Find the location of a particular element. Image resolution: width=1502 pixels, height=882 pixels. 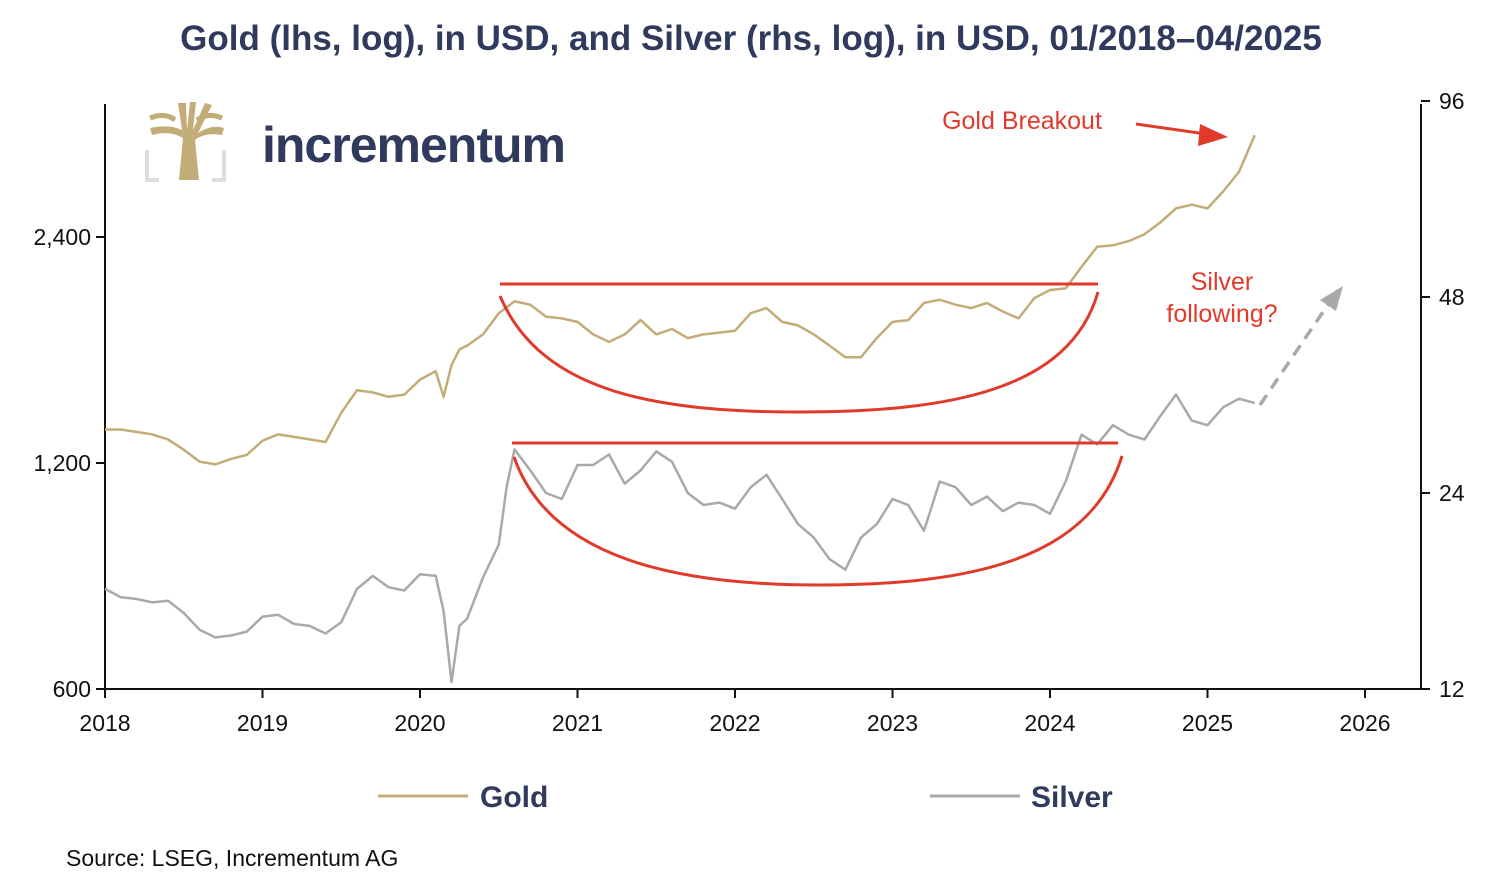

y-left-tick-label: 1,200 is located at coordinates (62, 463).